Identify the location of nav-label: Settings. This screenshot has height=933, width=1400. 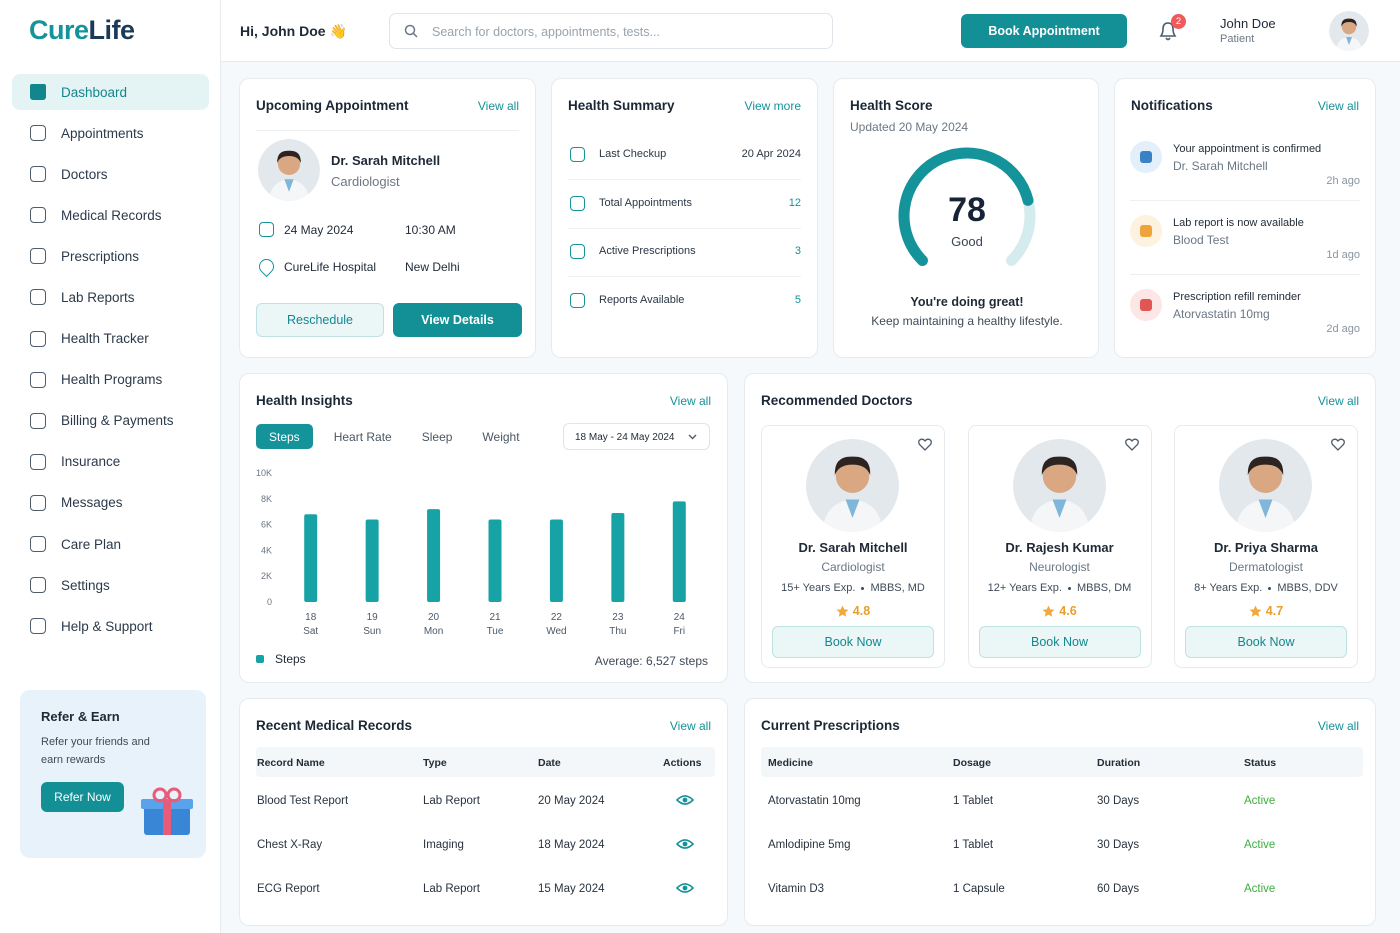
(85, 585).